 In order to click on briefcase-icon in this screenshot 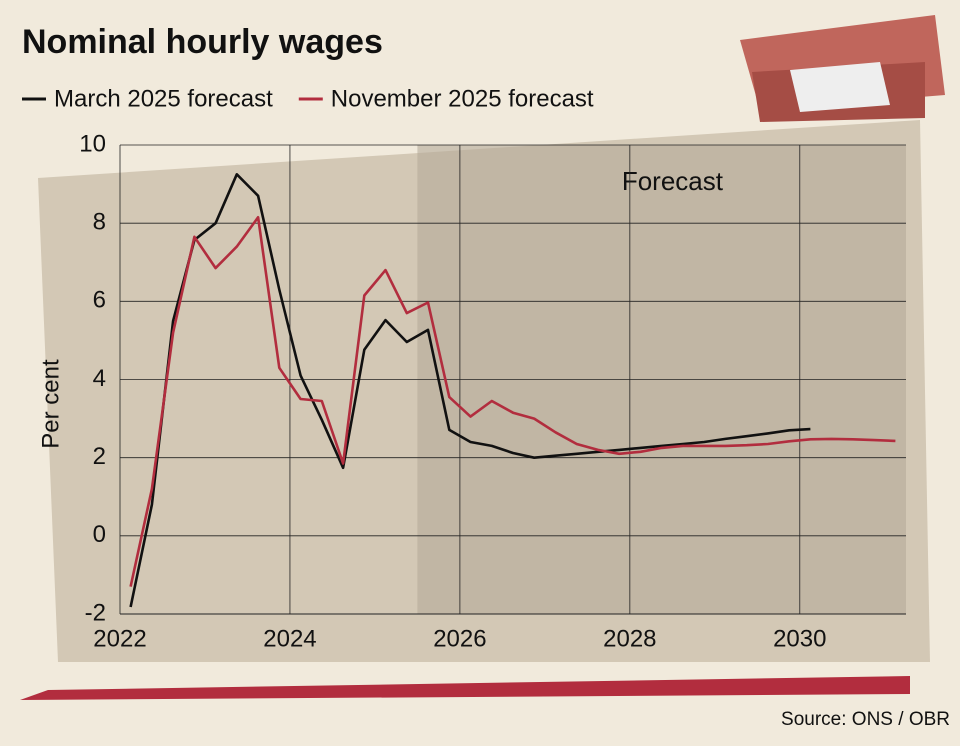, I will do `click(842, 68)`.